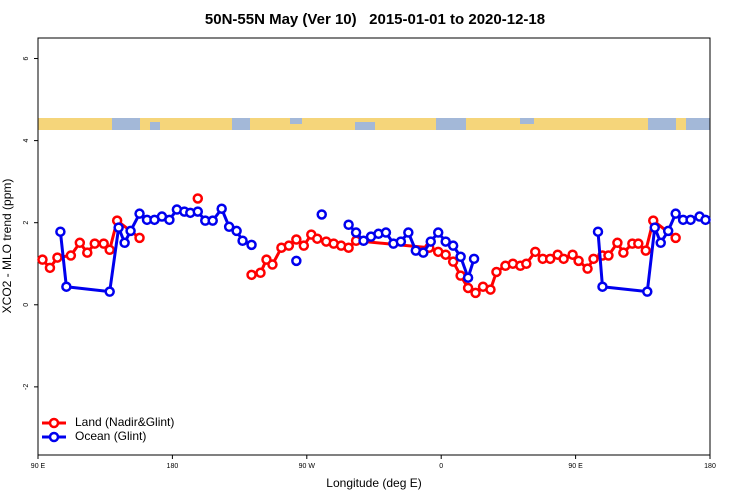 This screenshot has height=500, width=750. Describe the element at coordinates (26, 305) in the screenshot. I see `y-tick-label: 0` at that location.